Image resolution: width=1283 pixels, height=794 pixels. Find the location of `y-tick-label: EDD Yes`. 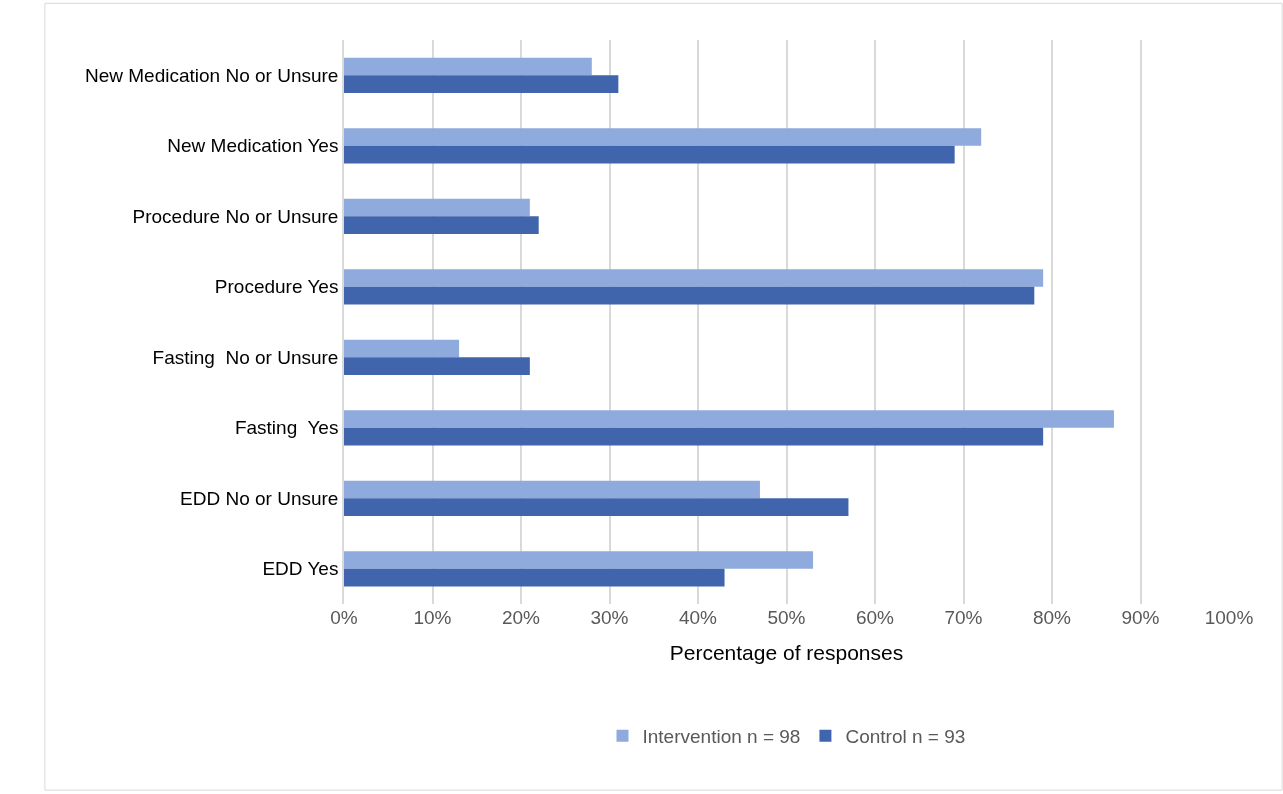

y-tick-label: EDD Yes is located at coordinates (300, 569).